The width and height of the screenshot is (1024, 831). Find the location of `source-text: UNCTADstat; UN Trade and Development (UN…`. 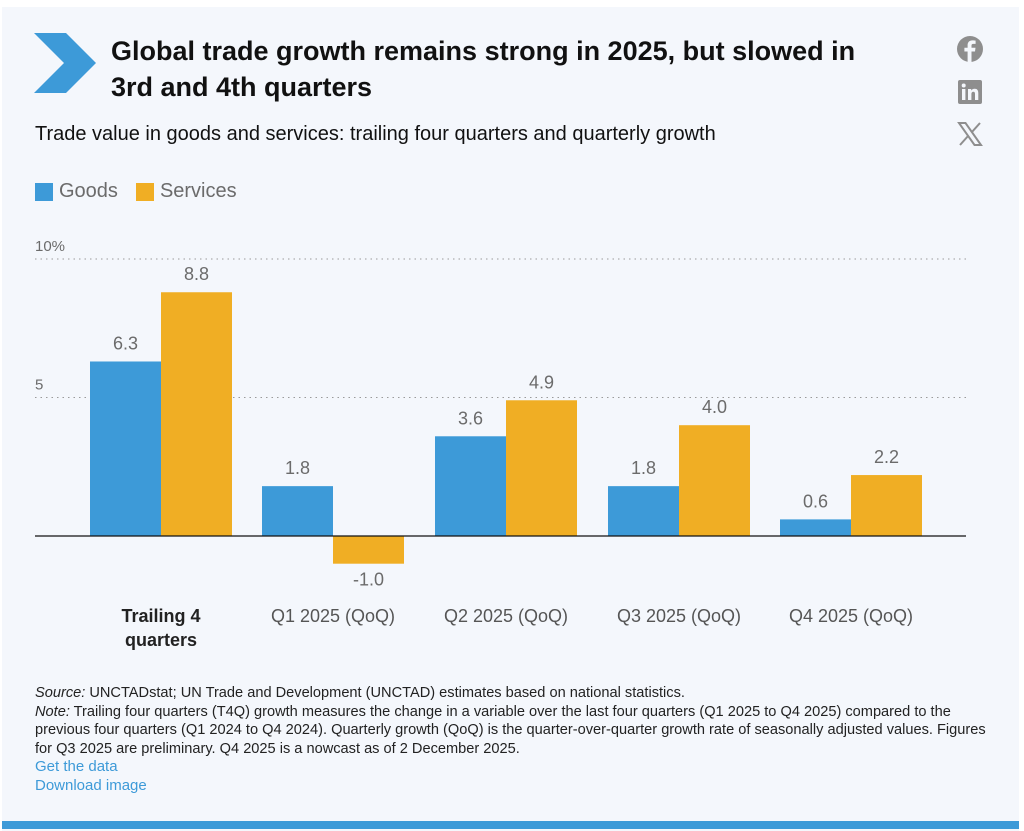

source-text: UNCTADstat; UN Trade and Development (UN… is located at coordinates (385, 693).